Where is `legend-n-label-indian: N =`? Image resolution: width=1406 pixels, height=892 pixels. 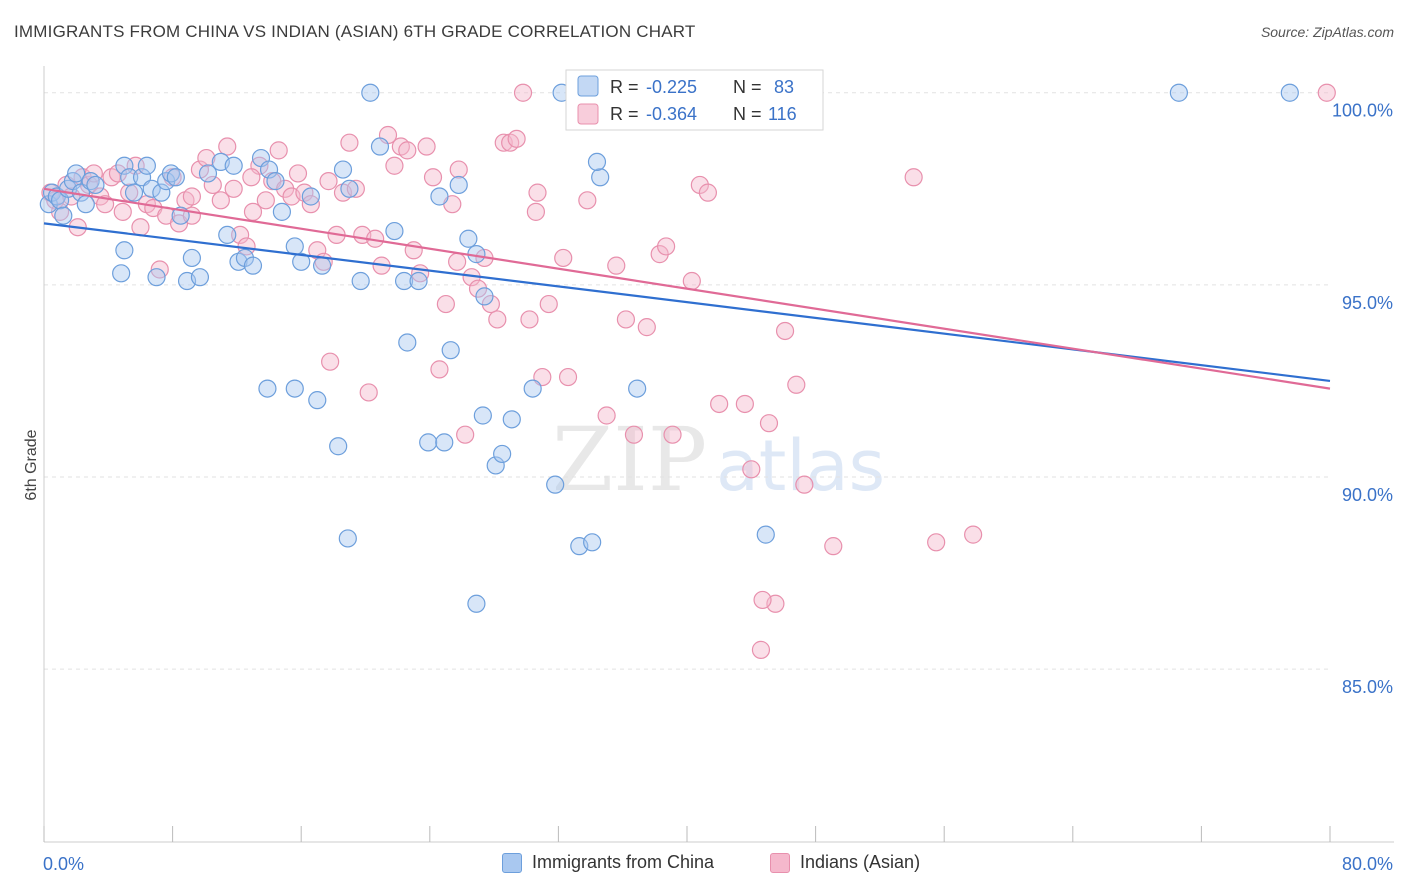
legend-n-label-indian: N = is located at coordinates (747, 114).